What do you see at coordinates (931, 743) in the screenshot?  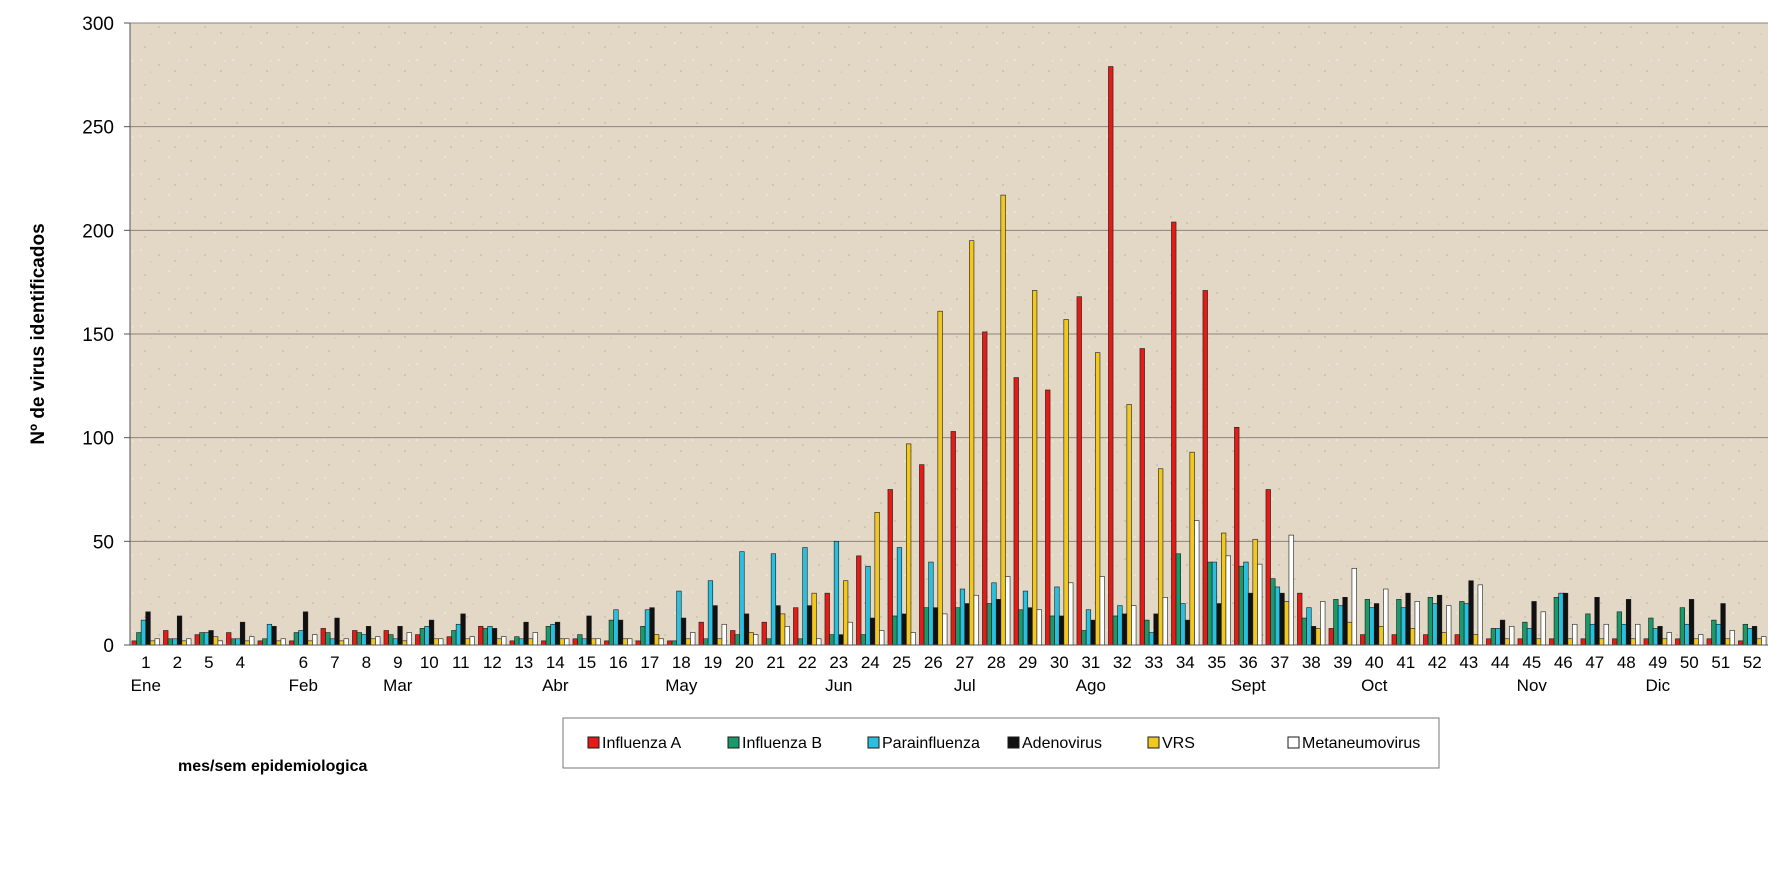 I see `legend-label-parainfluenza: Parainfluenza` at bounding box center [931, 743].